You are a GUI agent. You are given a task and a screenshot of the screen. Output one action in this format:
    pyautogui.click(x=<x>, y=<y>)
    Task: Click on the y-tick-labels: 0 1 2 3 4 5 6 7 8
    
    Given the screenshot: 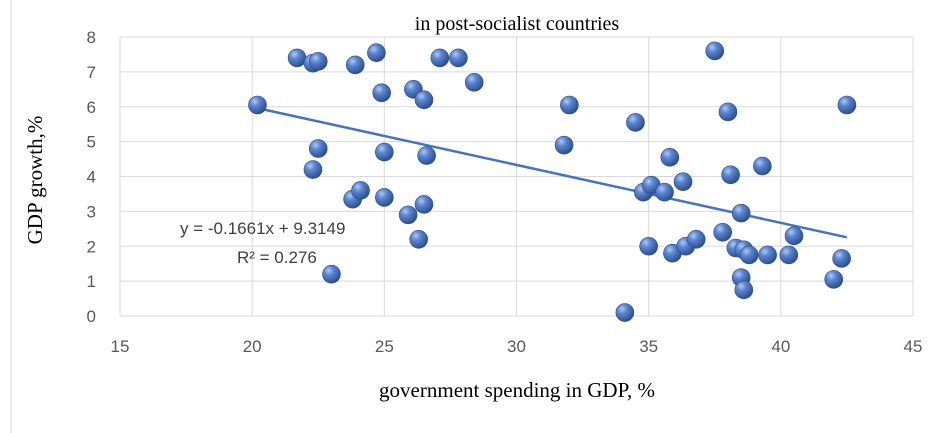 What is the action you would take?
    pyautogui.click(x=91, y=177)
    